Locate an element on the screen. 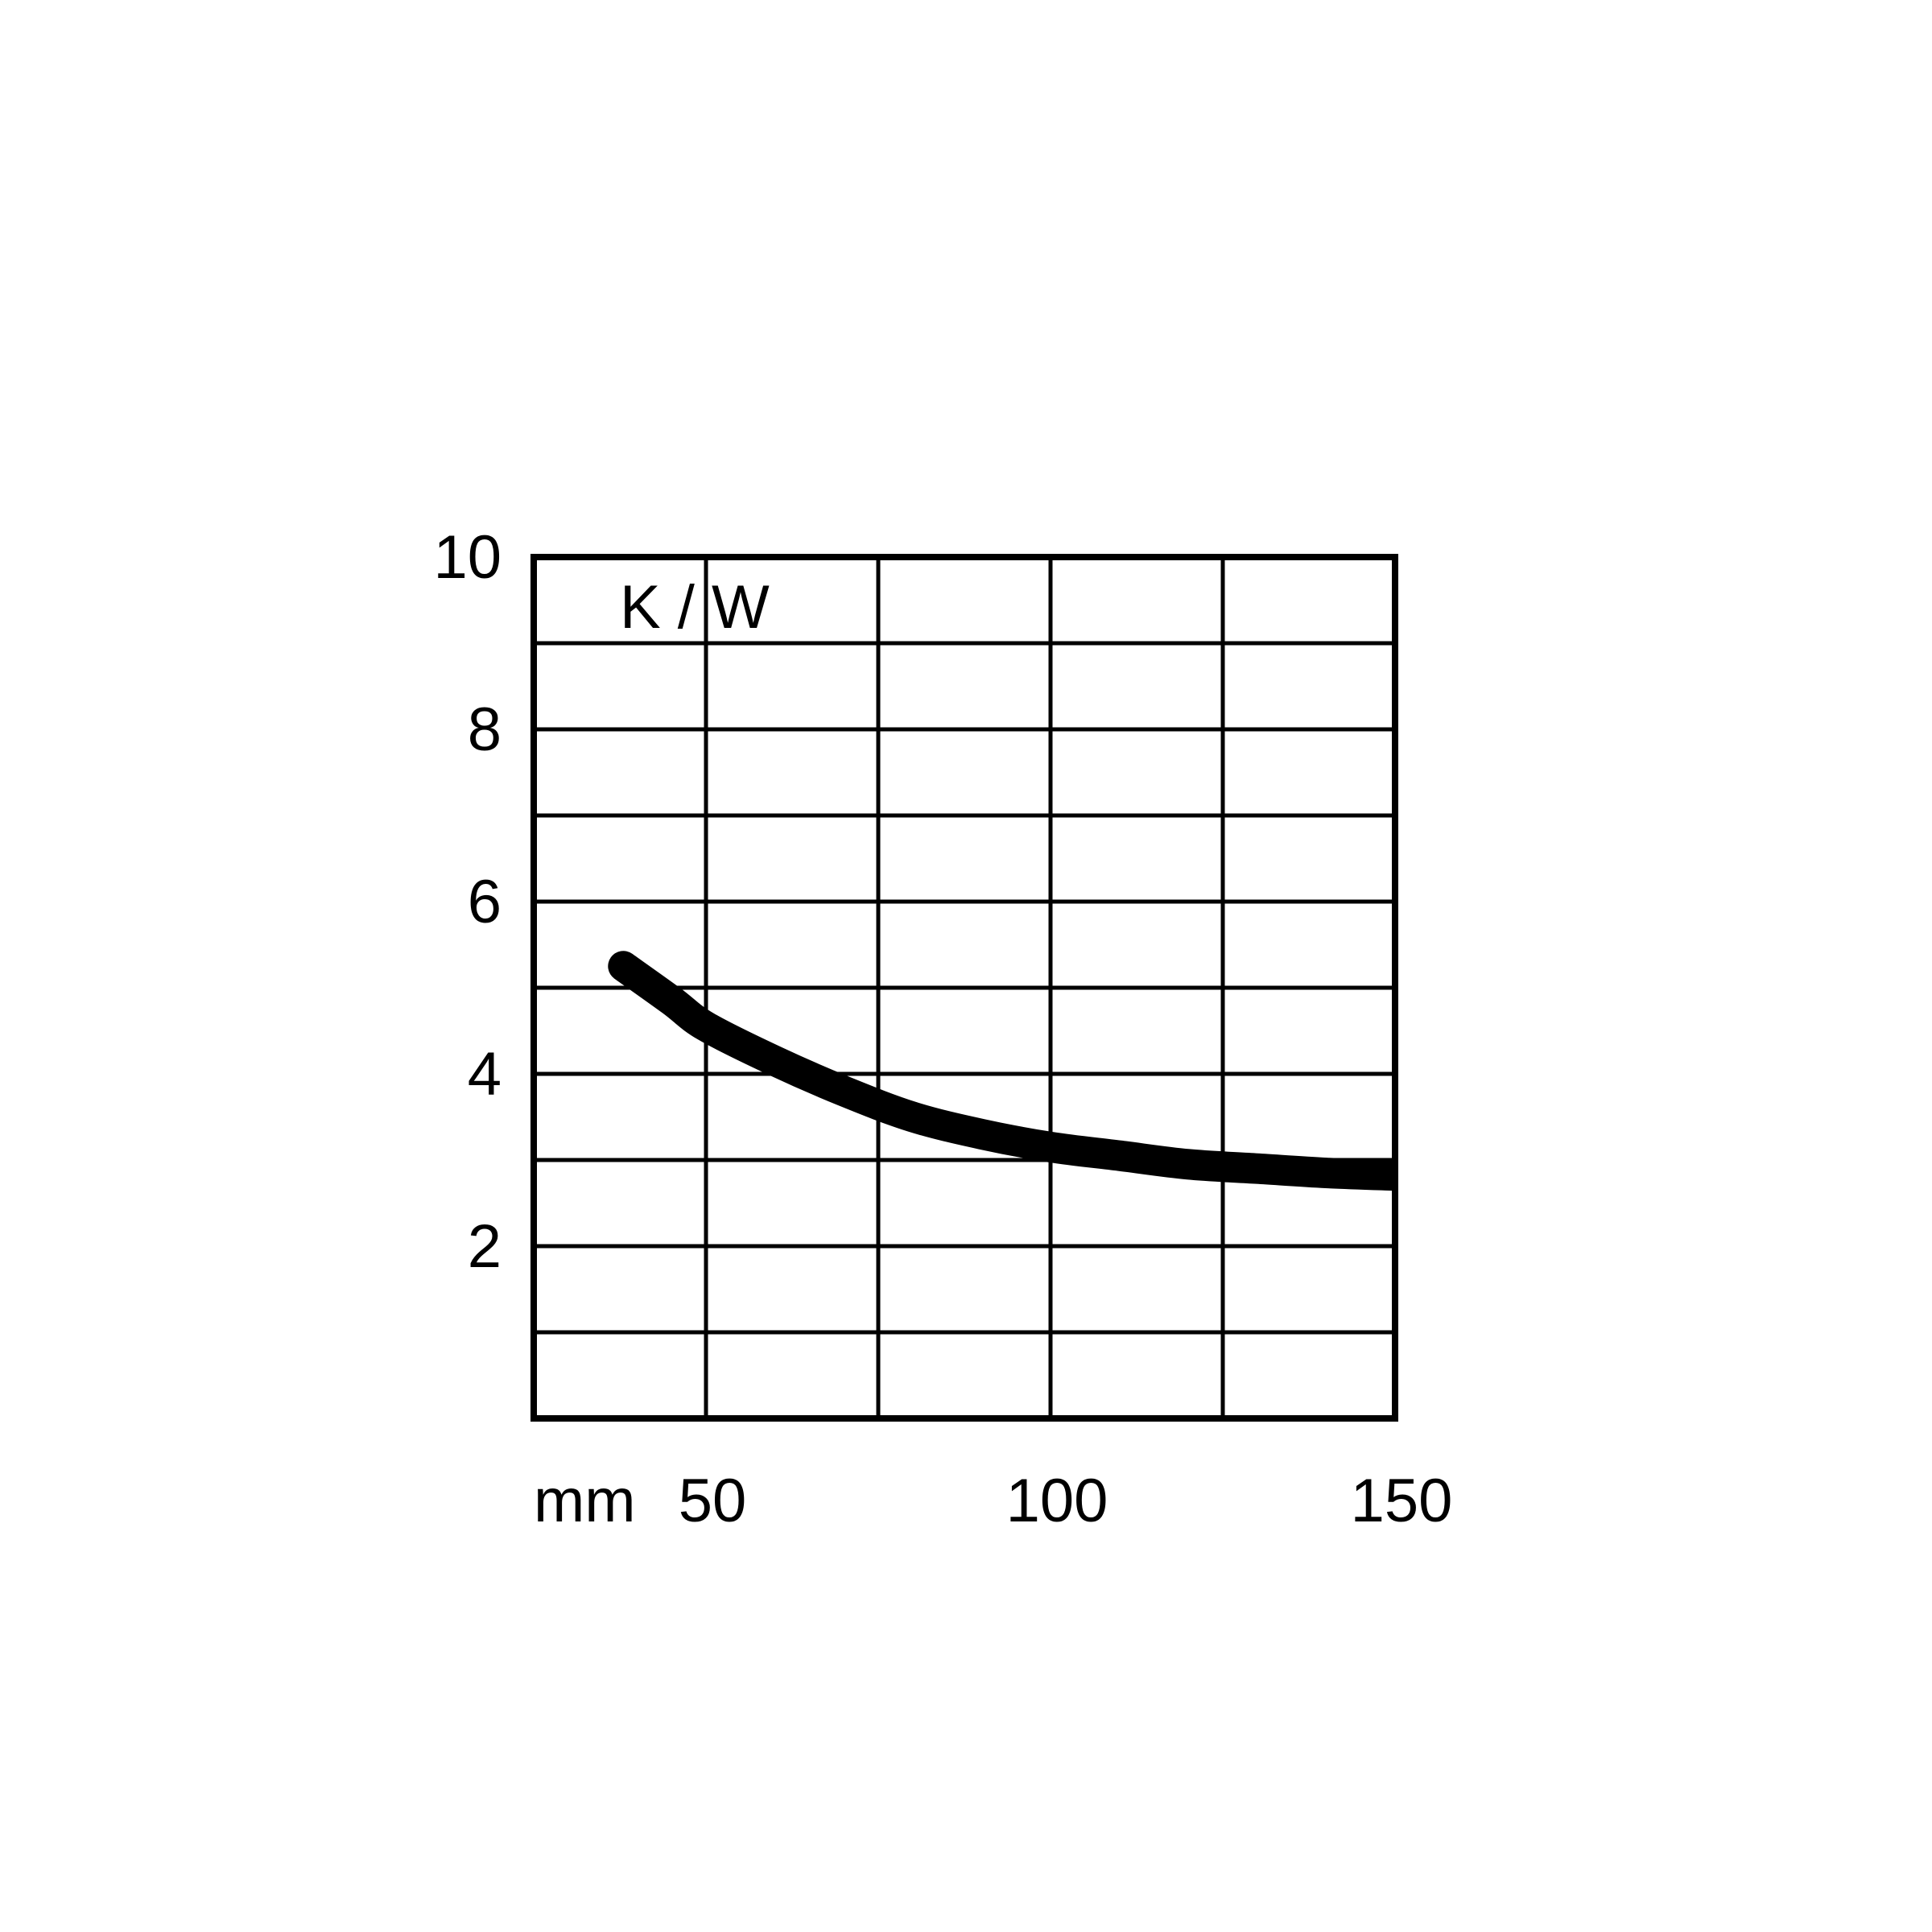 The image size is (1932, 1932). y-tick-label-10: 10 is located at coordinates (467, 557).